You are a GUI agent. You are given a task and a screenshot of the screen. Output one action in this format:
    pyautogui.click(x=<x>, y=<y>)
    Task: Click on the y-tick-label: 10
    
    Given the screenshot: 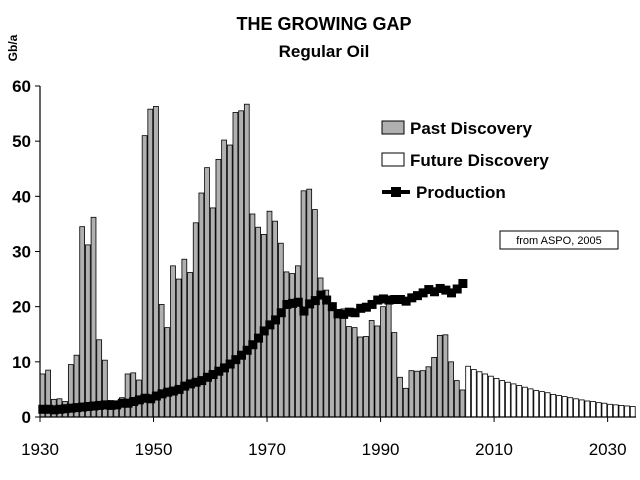 What is the action you would take?
    pyautogui.click(x=21, y=362)
    